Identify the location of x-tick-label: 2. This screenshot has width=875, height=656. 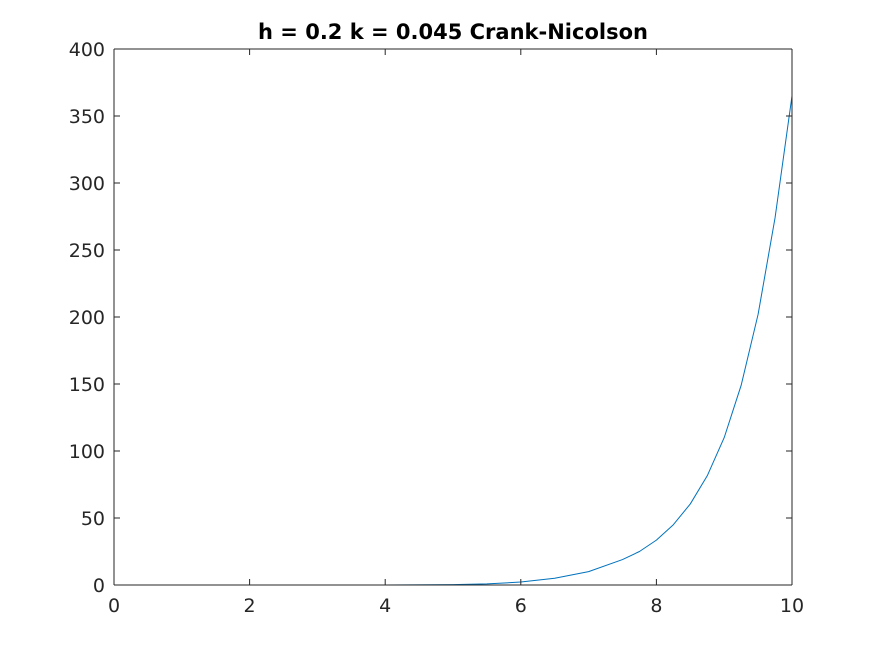
(250, 606).